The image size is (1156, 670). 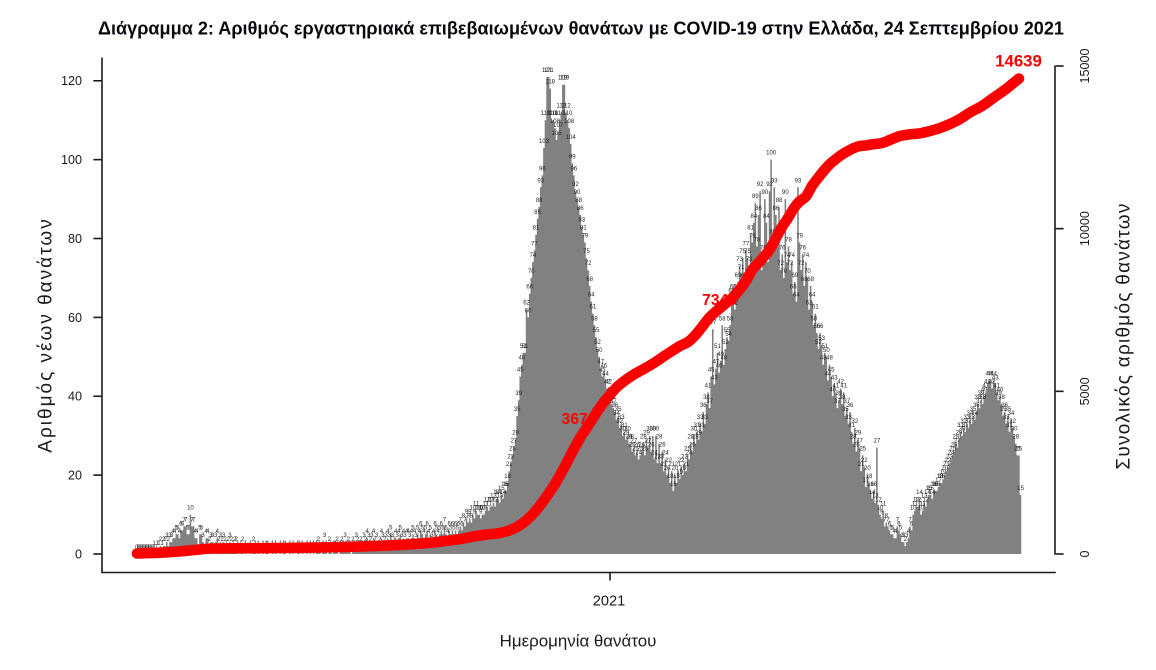 What do you see at coordinates (533, 256) in the screenshot?
I see `svg-text: 74` at bounding box center [533, 256].